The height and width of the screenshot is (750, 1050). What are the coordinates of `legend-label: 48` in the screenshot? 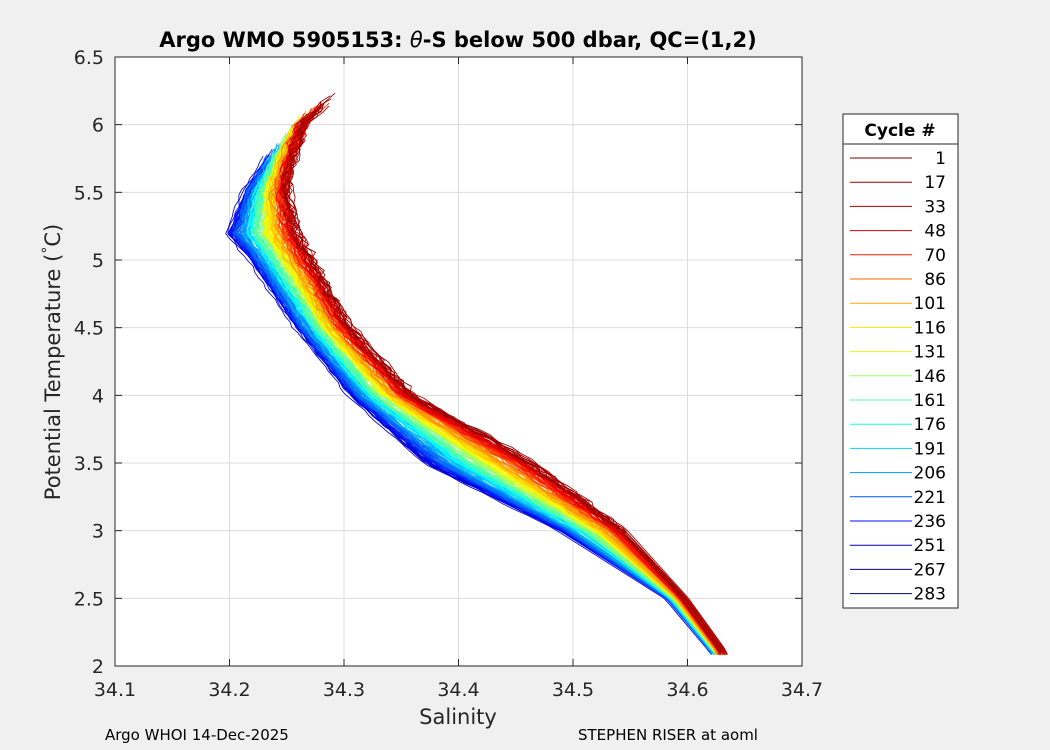 It's located at (935, 232).